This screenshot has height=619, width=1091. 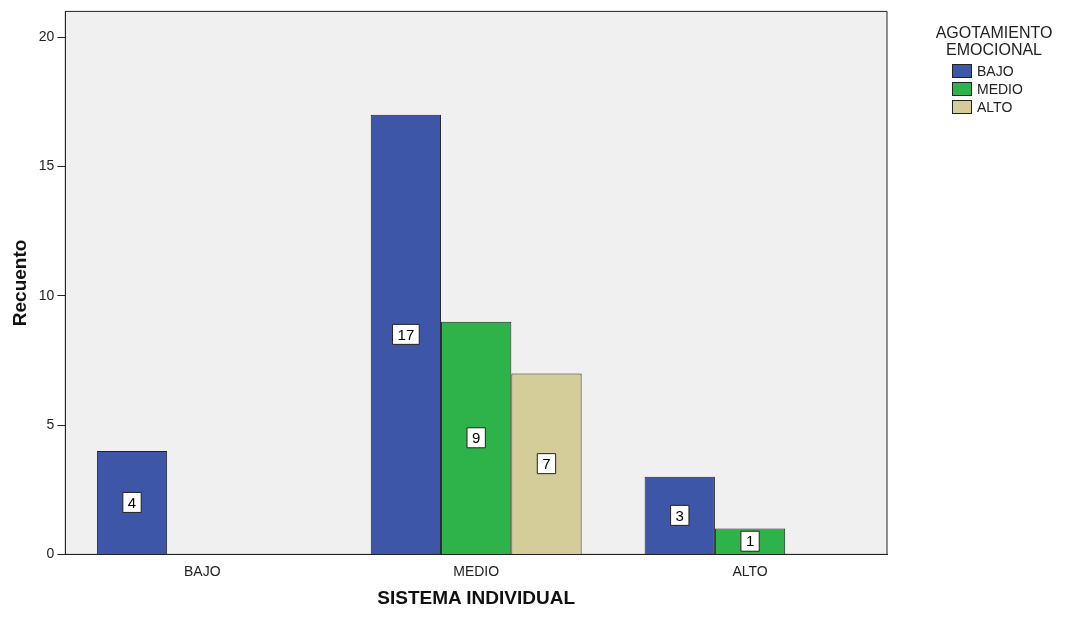 I want to click on y-tick-label: 0, so click(x=50, y=553).